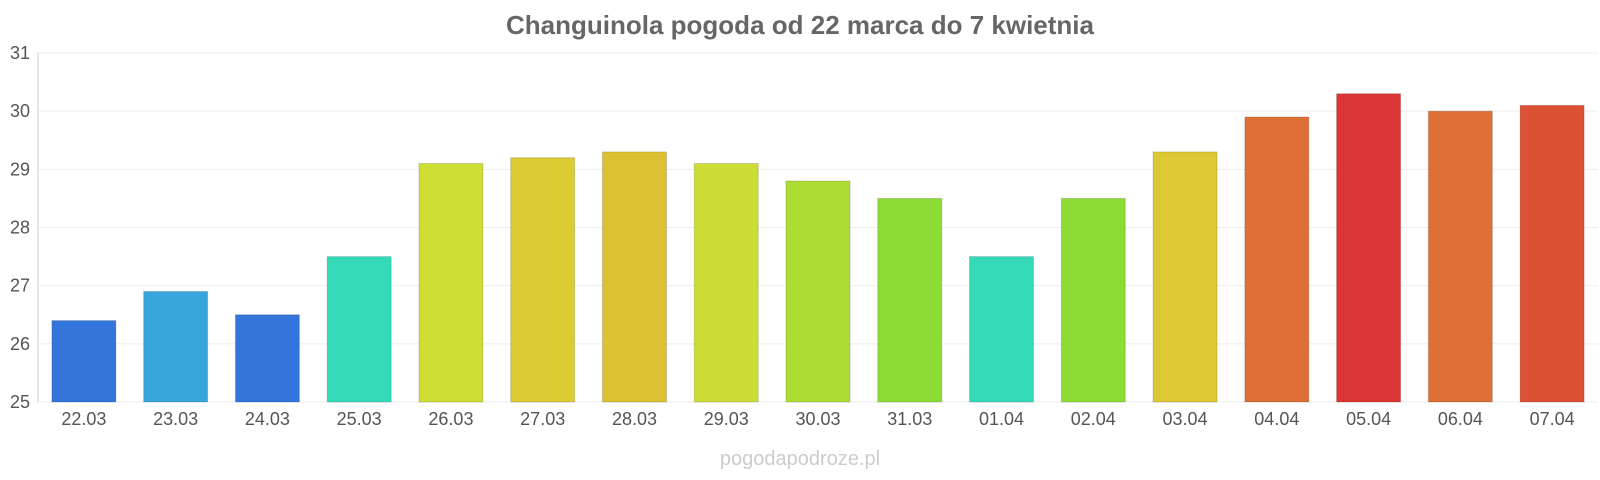  I want to click on y-tick-label: 28, so click(20, 228).